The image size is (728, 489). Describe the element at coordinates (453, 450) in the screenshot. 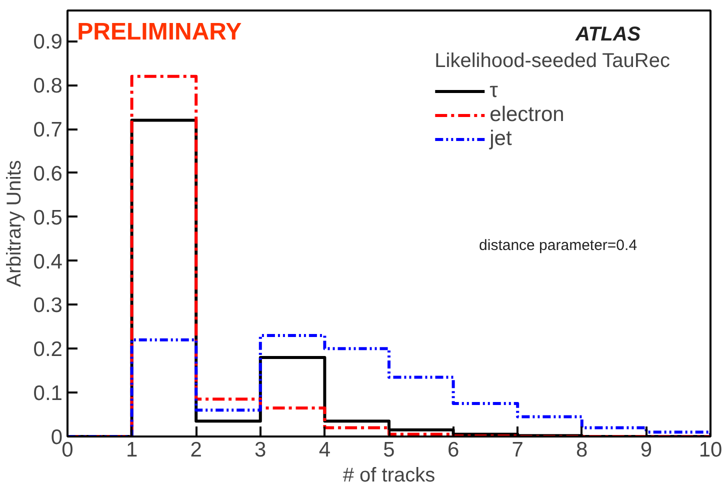

I see `x-tick-label: 6` at that location.